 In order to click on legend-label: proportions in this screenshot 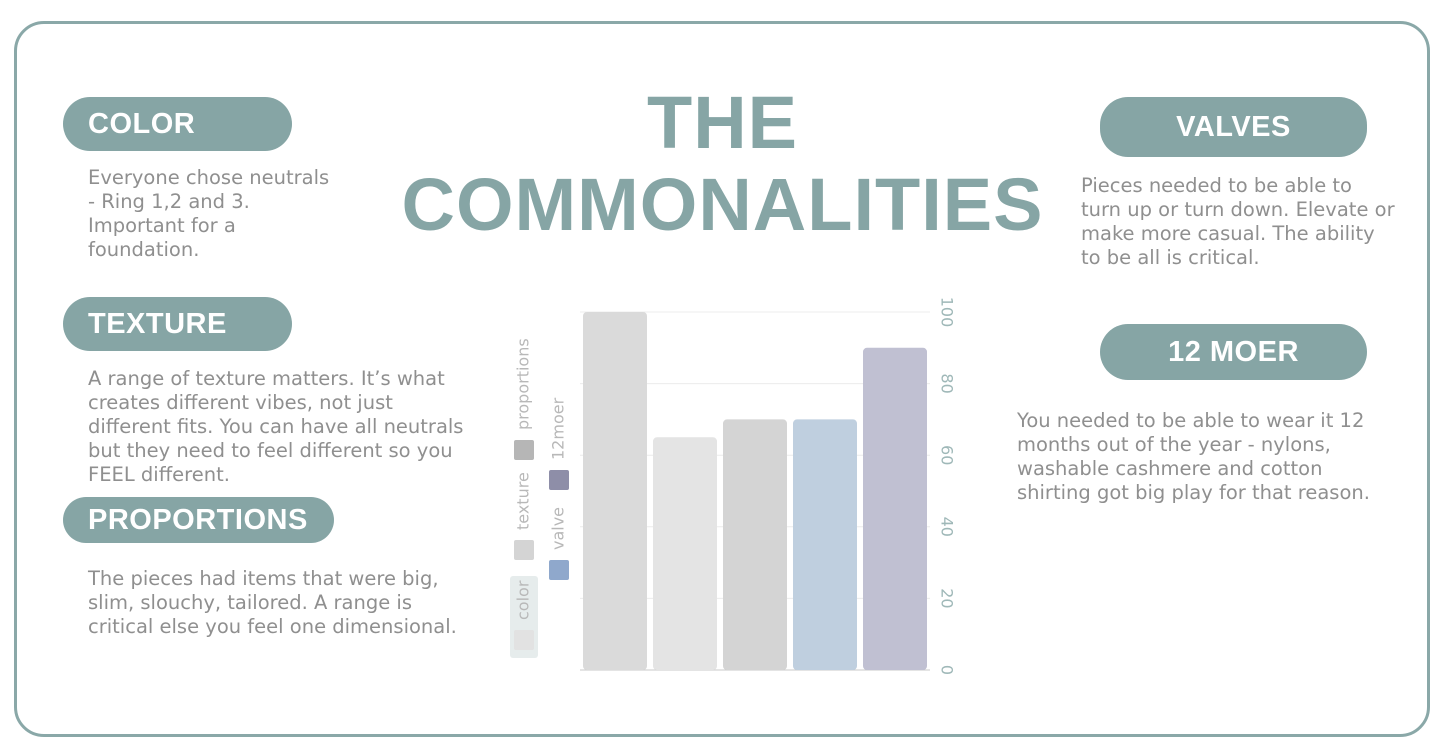, I will do `click(523, 384)`.